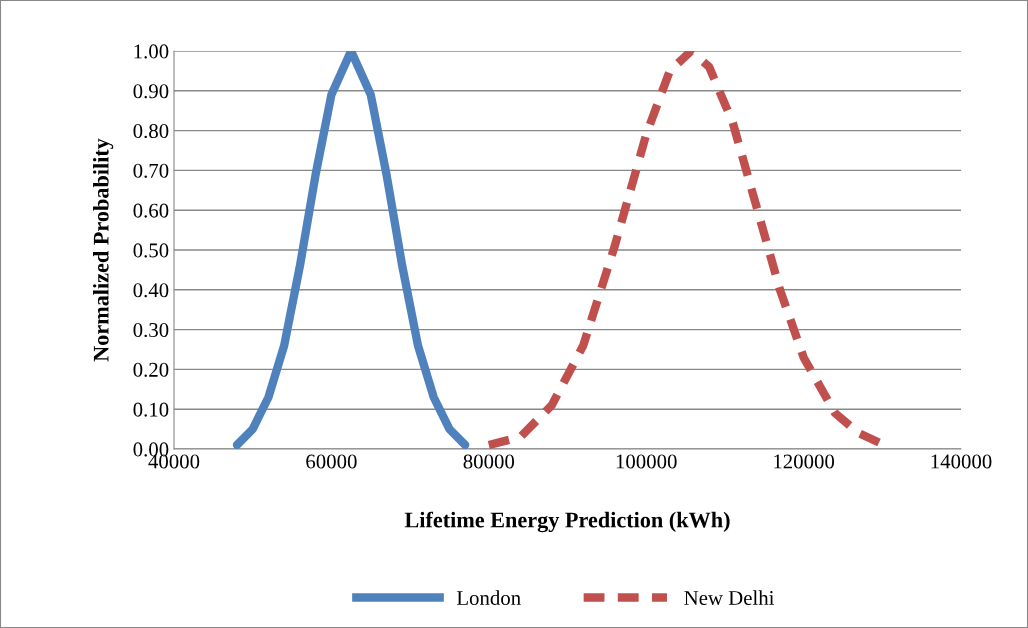 Image resolution: width=1028 pixels, height=628 pixels. What do you see at coordinates (489, 461) in the screenshot?
I see `x-tick-label: 80000` at bounding box center [489, 461].